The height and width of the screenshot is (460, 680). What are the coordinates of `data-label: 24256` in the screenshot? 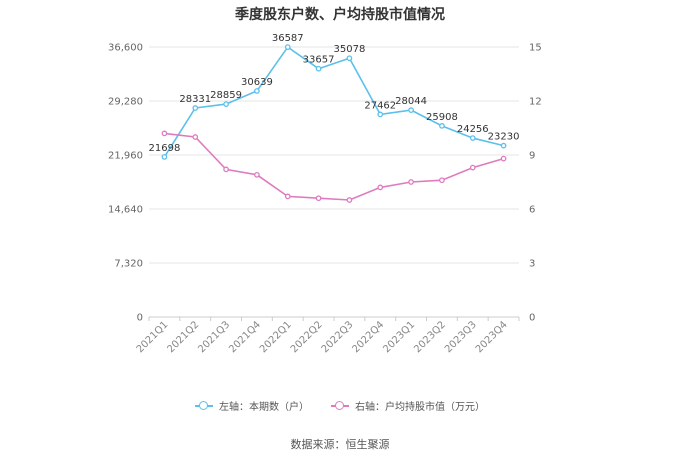 It's located at (473, 129).